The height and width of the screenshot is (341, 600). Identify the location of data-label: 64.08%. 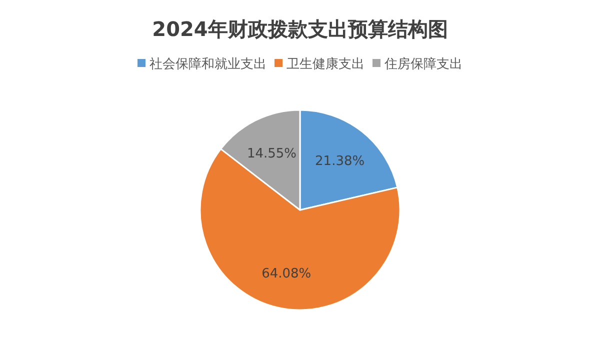
(287, 274).